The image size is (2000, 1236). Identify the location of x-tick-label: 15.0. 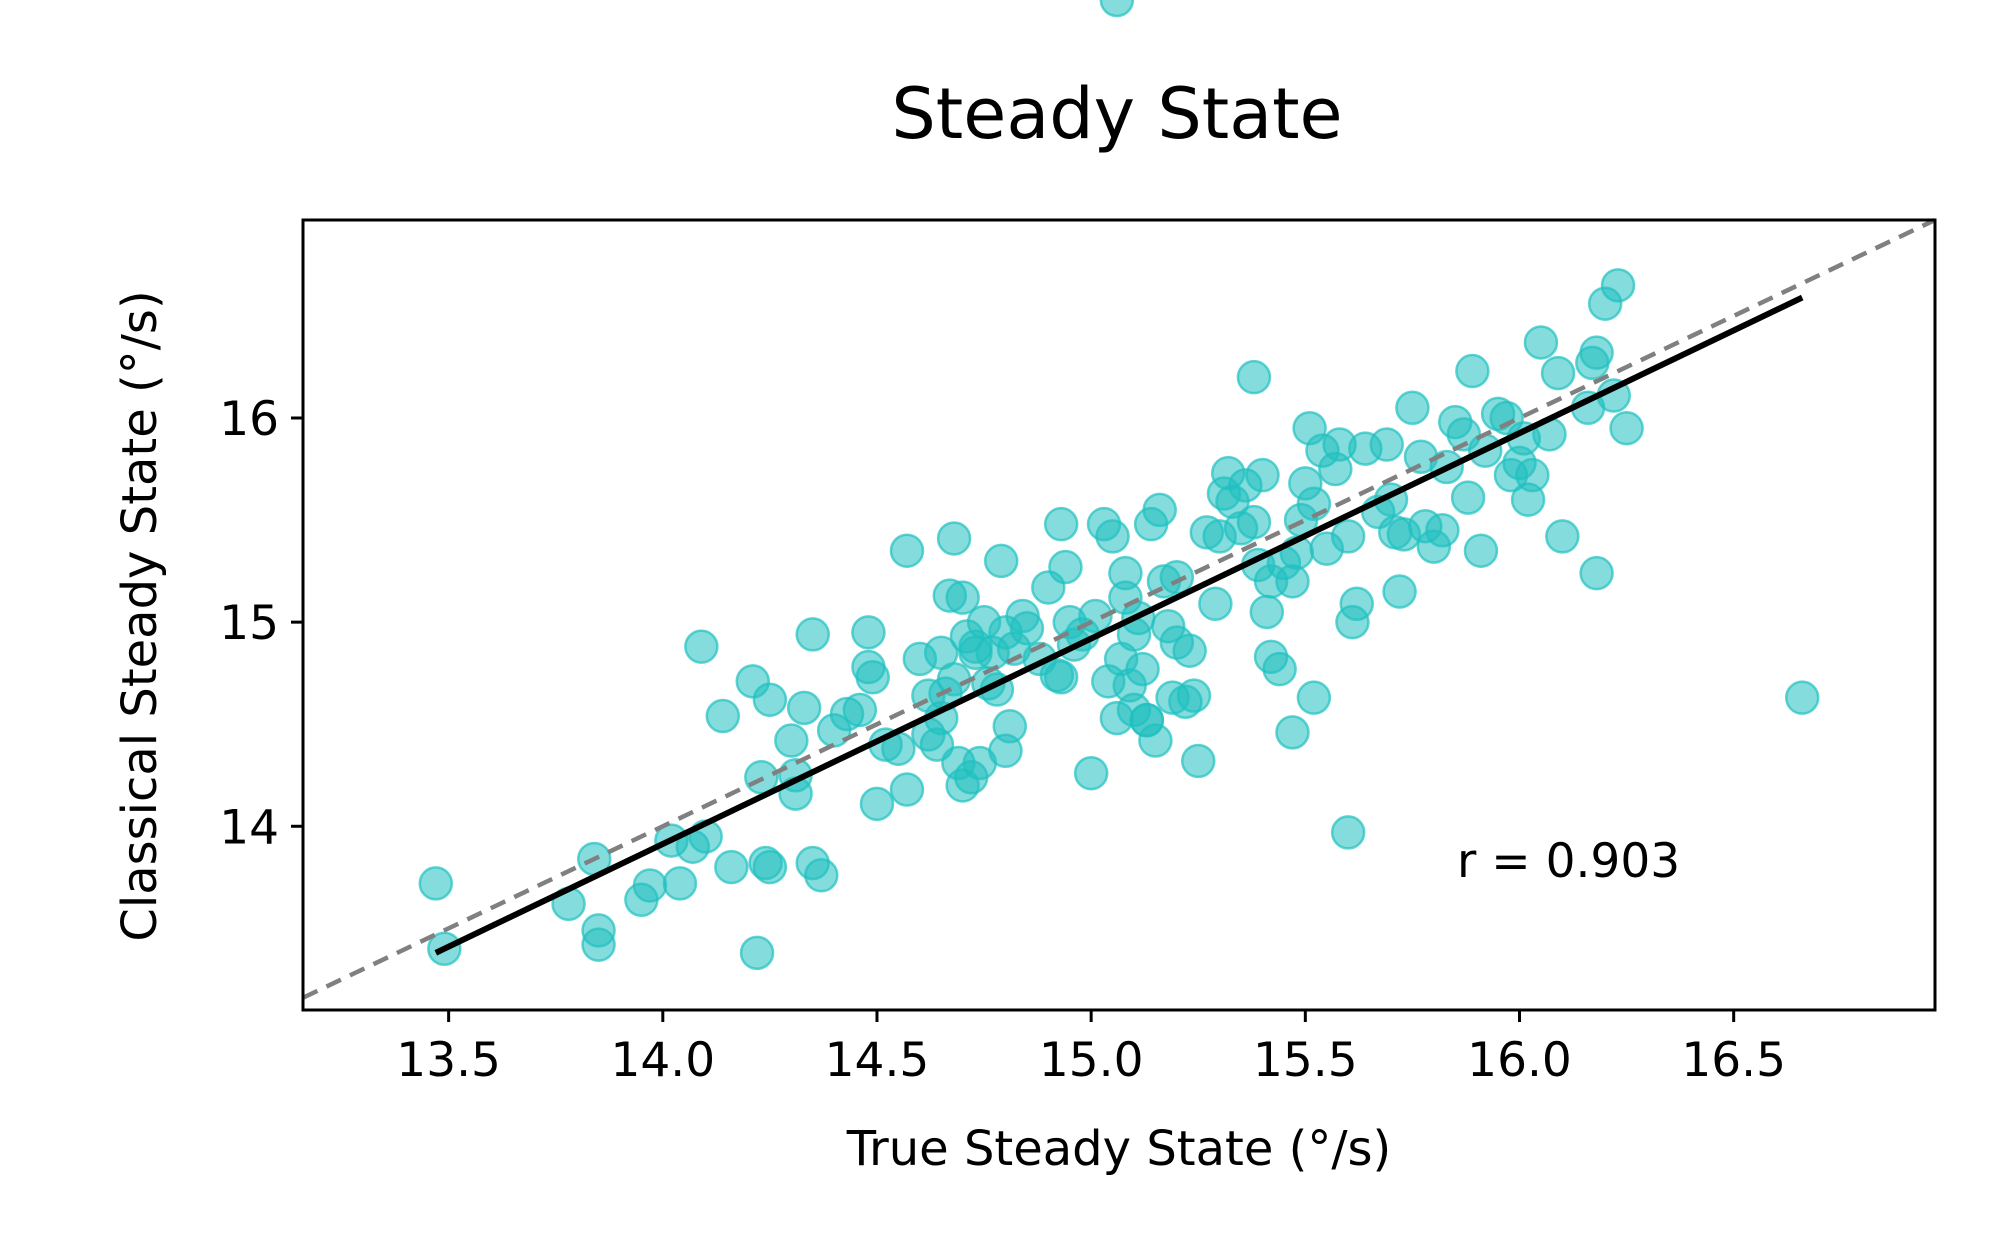
(1091, 1060).